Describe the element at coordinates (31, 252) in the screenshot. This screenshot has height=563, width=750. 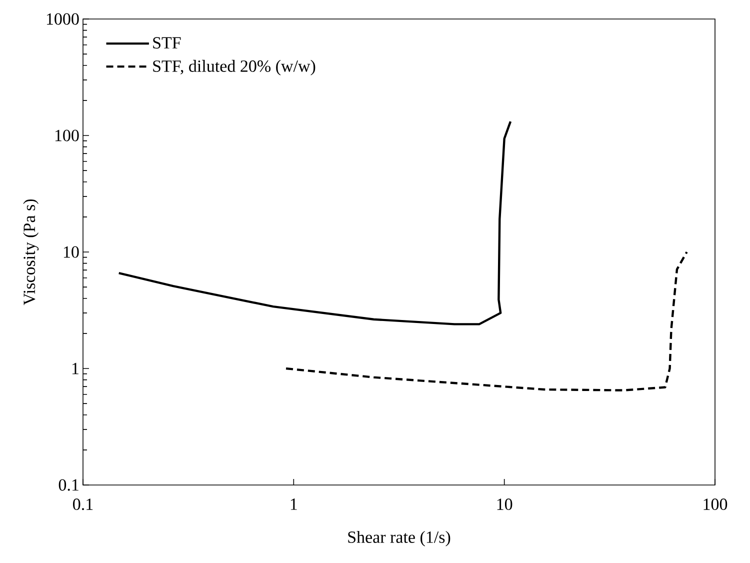
I see `y-axis-title: Viscosity (Pa s)` at that location.